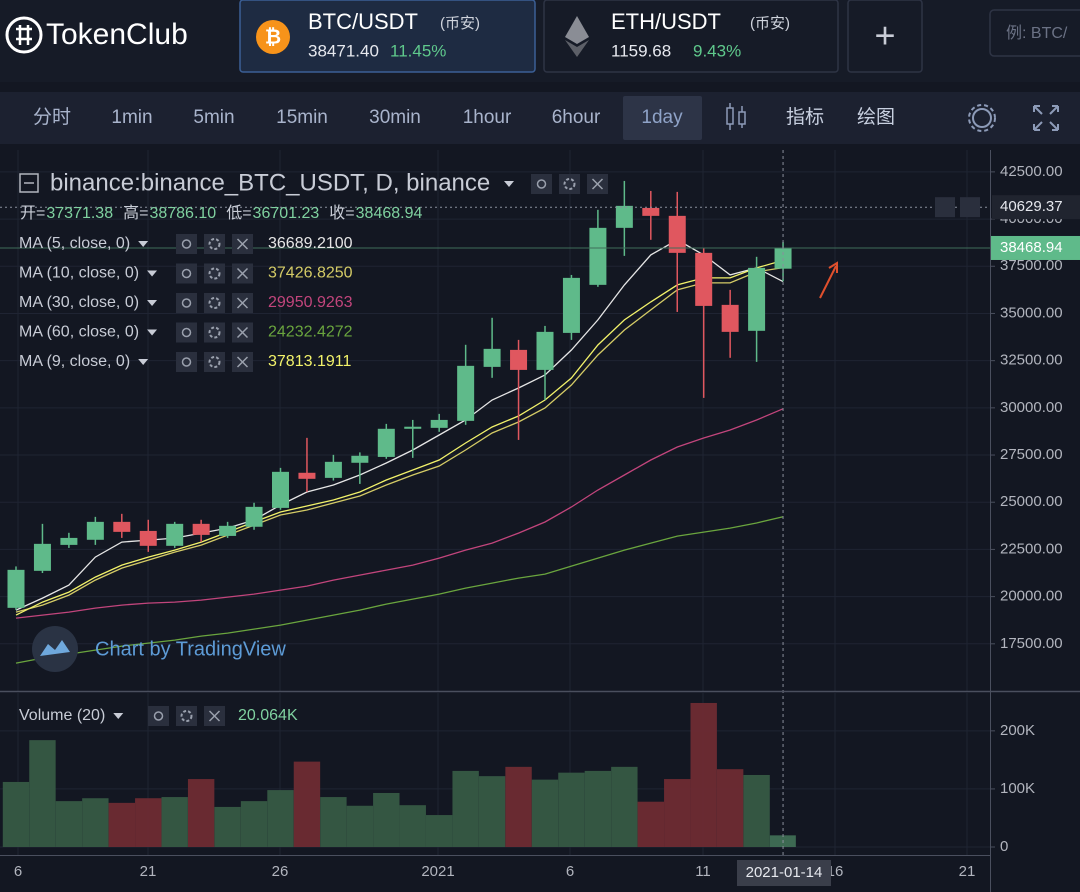  Describe the element at coordinates (310, 302) in the screenshot. I see `legend-value: 29950.9263` at that location.